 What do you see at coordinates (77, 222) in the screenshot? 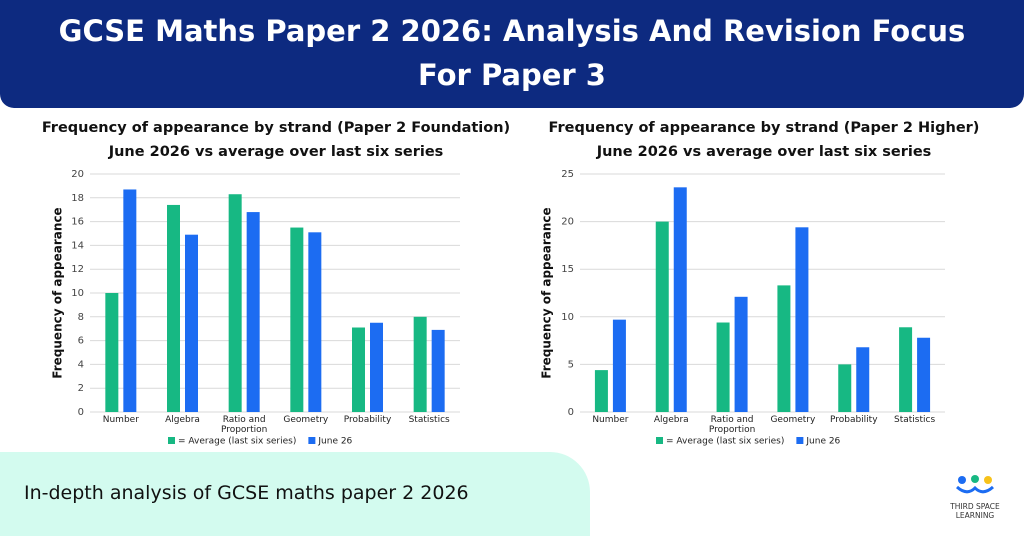
I see `y-tick-label: 16` at bounding box center [77, 222].